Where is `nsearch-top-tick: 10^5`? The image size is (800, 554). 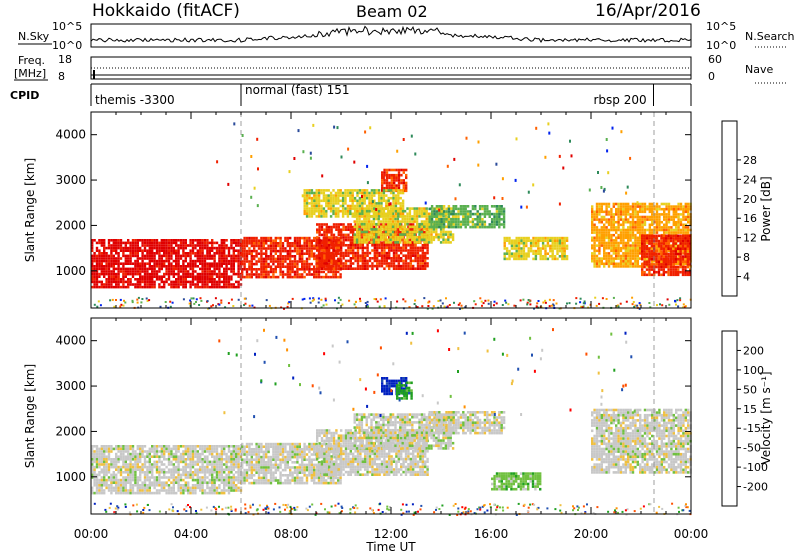 nsearch-top-tick: 10^5 is located at coordinates (721, 26).